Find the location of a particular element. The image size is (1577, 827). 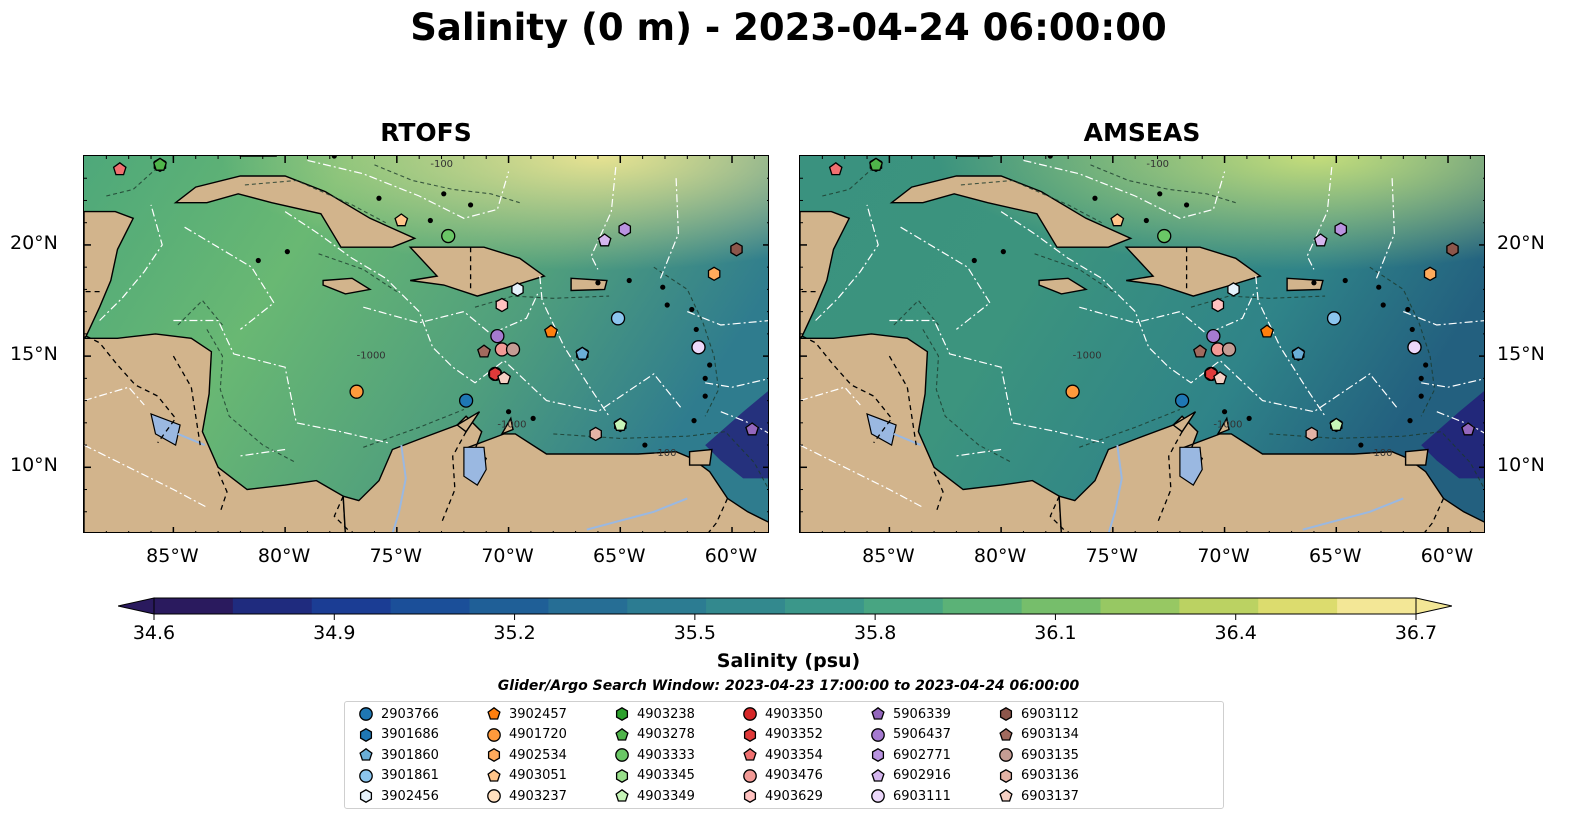

longitude-tick-label: 65°W is located at coordinates (619, 556).